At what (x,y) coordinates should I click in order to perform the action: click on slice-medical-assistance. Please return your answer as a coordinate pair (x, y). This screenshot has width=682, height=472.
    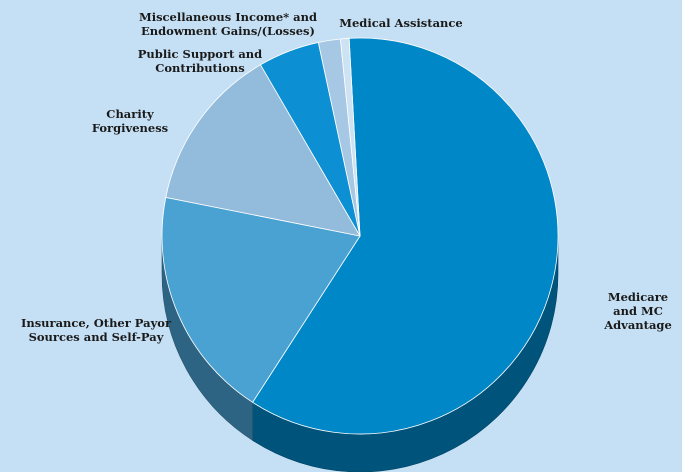
    Looking at the image, I should click on (350, 137).